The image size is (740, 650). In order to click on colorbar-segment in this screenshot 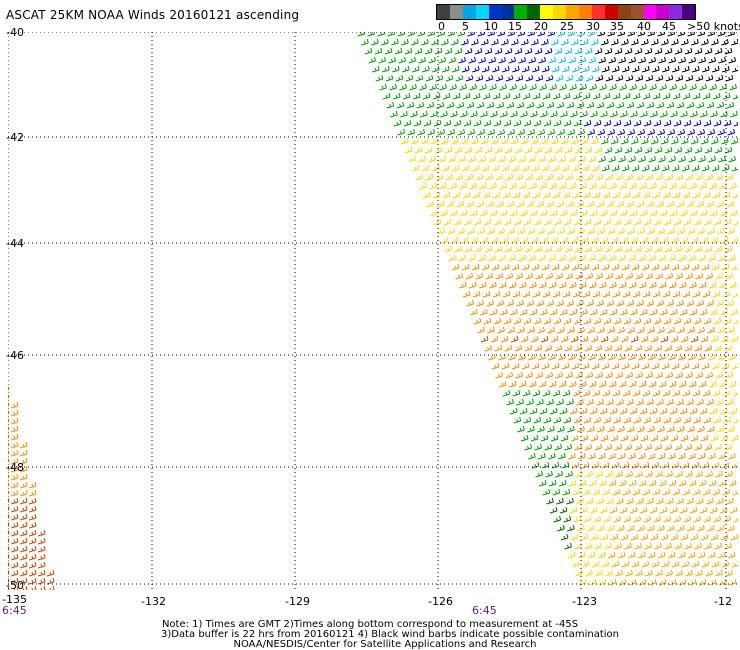, I will do `click(585, 12)`.